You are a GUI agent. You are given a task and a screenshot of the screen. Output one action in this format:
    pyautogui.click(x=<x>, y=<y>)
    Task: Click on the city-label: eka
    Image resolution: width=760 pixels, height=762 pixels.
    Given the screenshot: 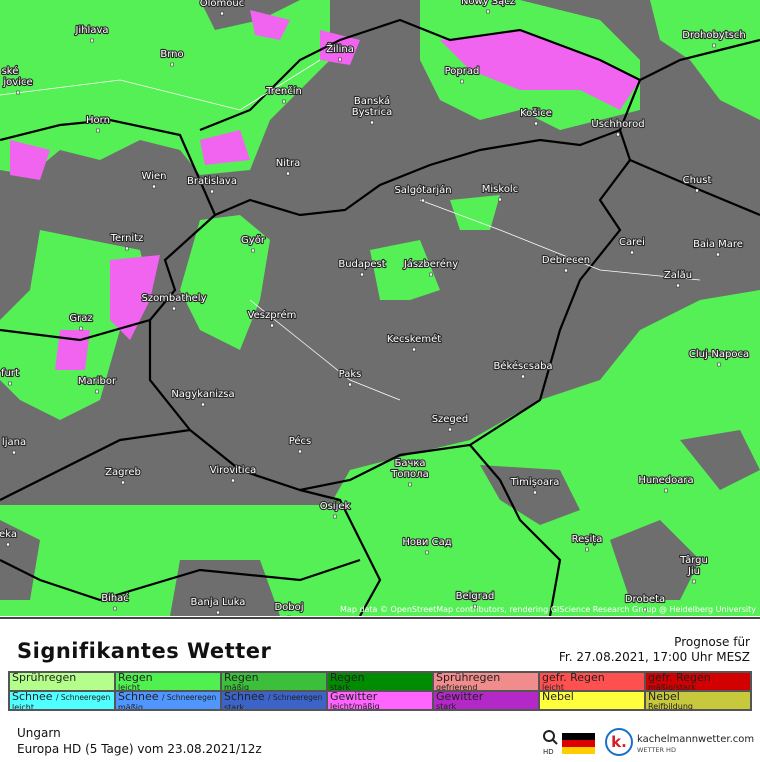 What is the action you would take?
    pyautogui.click(x=8, y=534)
    